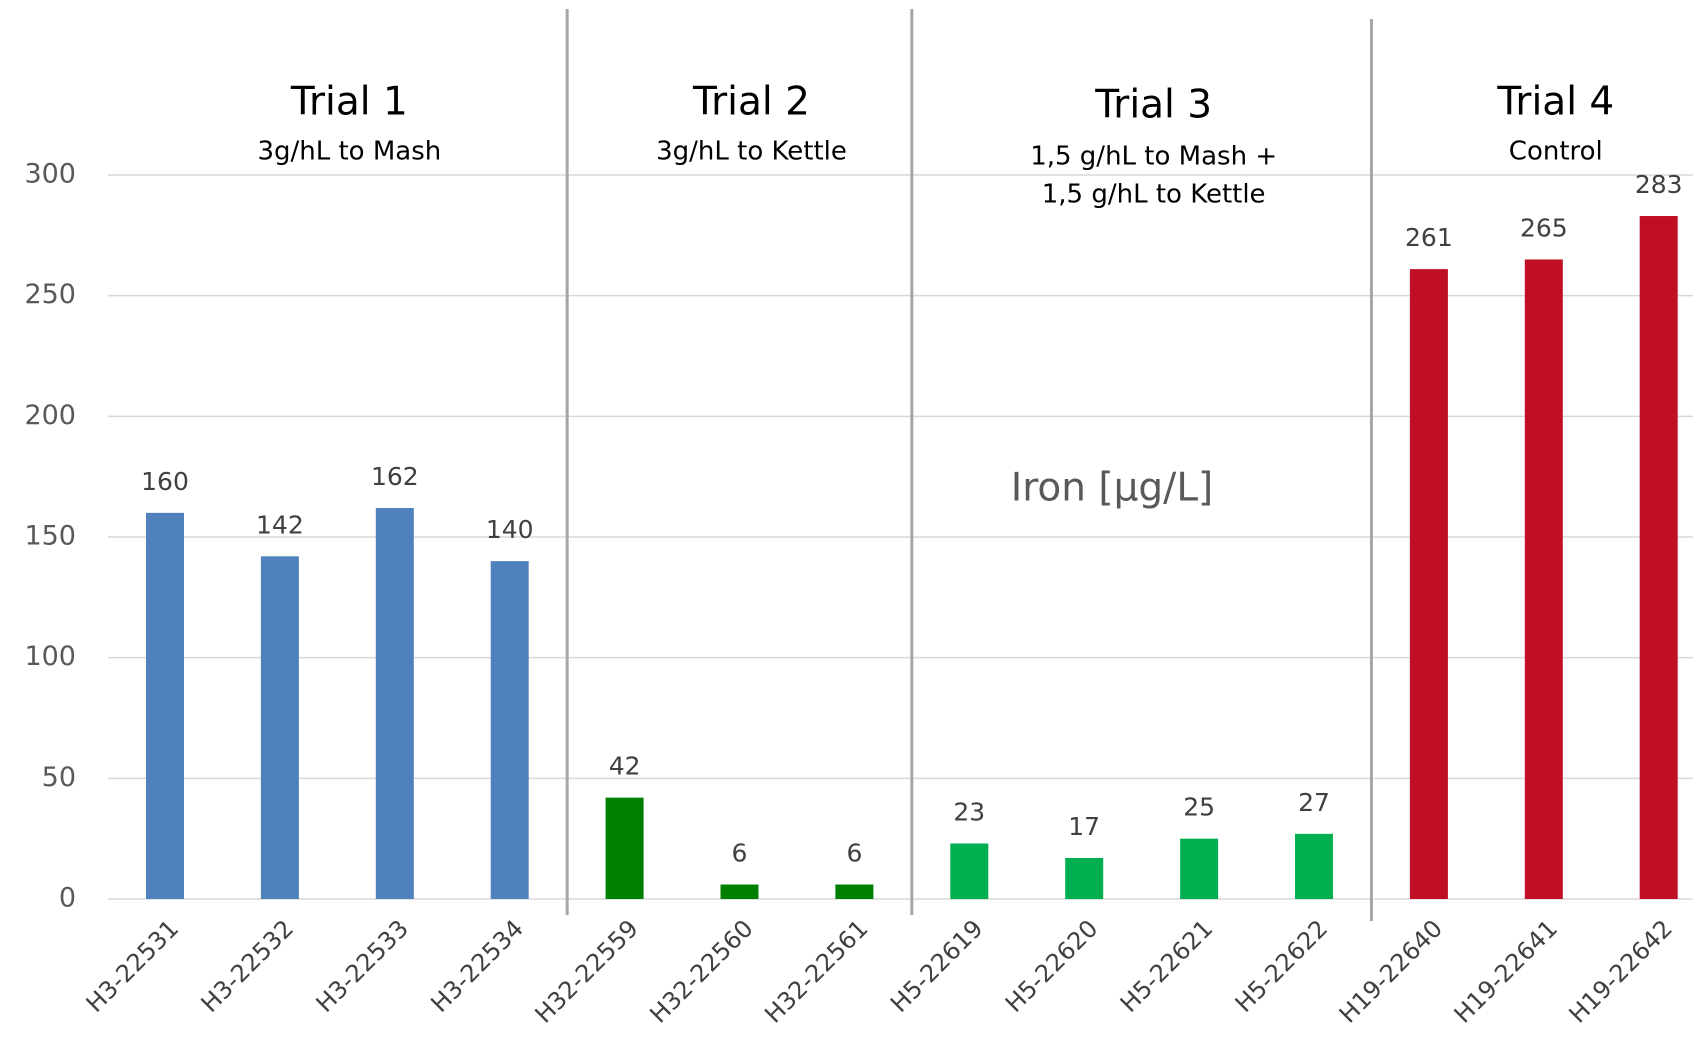  I want to click on value-label: 42, so click(625, 766).